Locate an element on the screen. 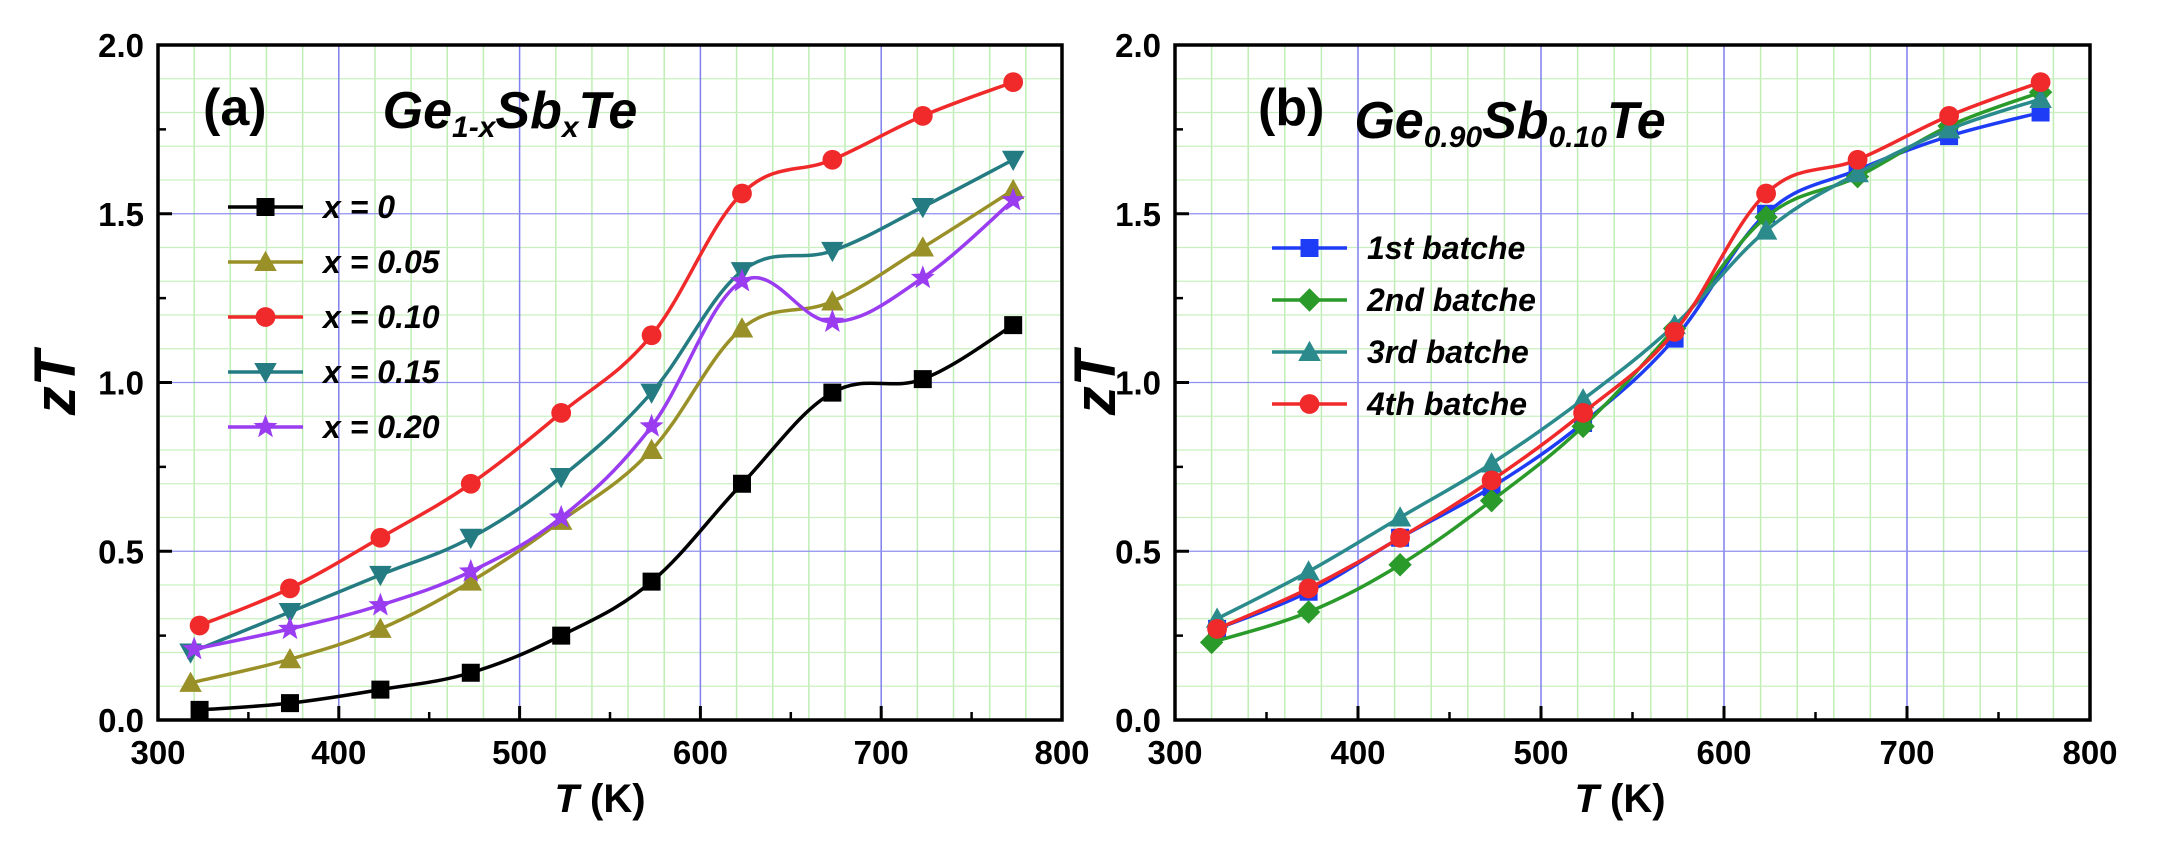  panel-label: (a) is located at coordinates (235, 108).